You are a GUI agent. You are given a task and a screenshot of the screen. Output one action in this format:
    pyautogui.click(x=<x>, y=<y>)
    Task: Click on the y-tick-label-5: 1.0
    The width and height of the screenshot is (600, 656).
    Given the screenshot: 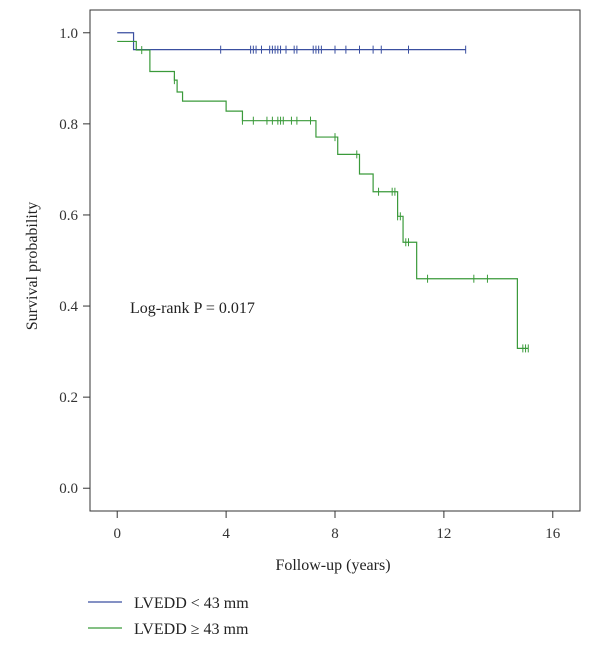 What is the action you would take?
    pyautogui.click(x=68, y=34)
    